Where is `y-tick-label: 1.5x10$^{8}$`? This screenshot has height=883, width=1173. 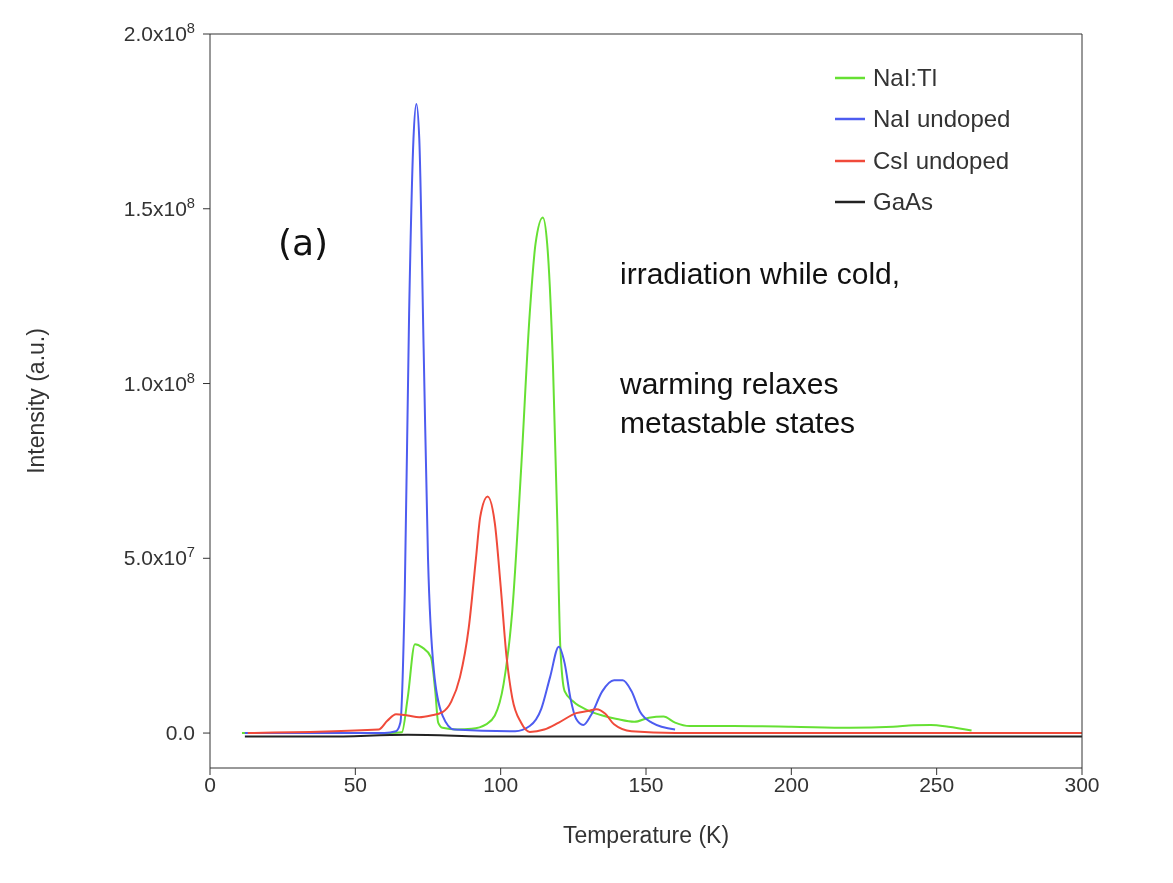
y-tick-label: 1.5x10$^{8}$ is located at coordinates (159, 207).